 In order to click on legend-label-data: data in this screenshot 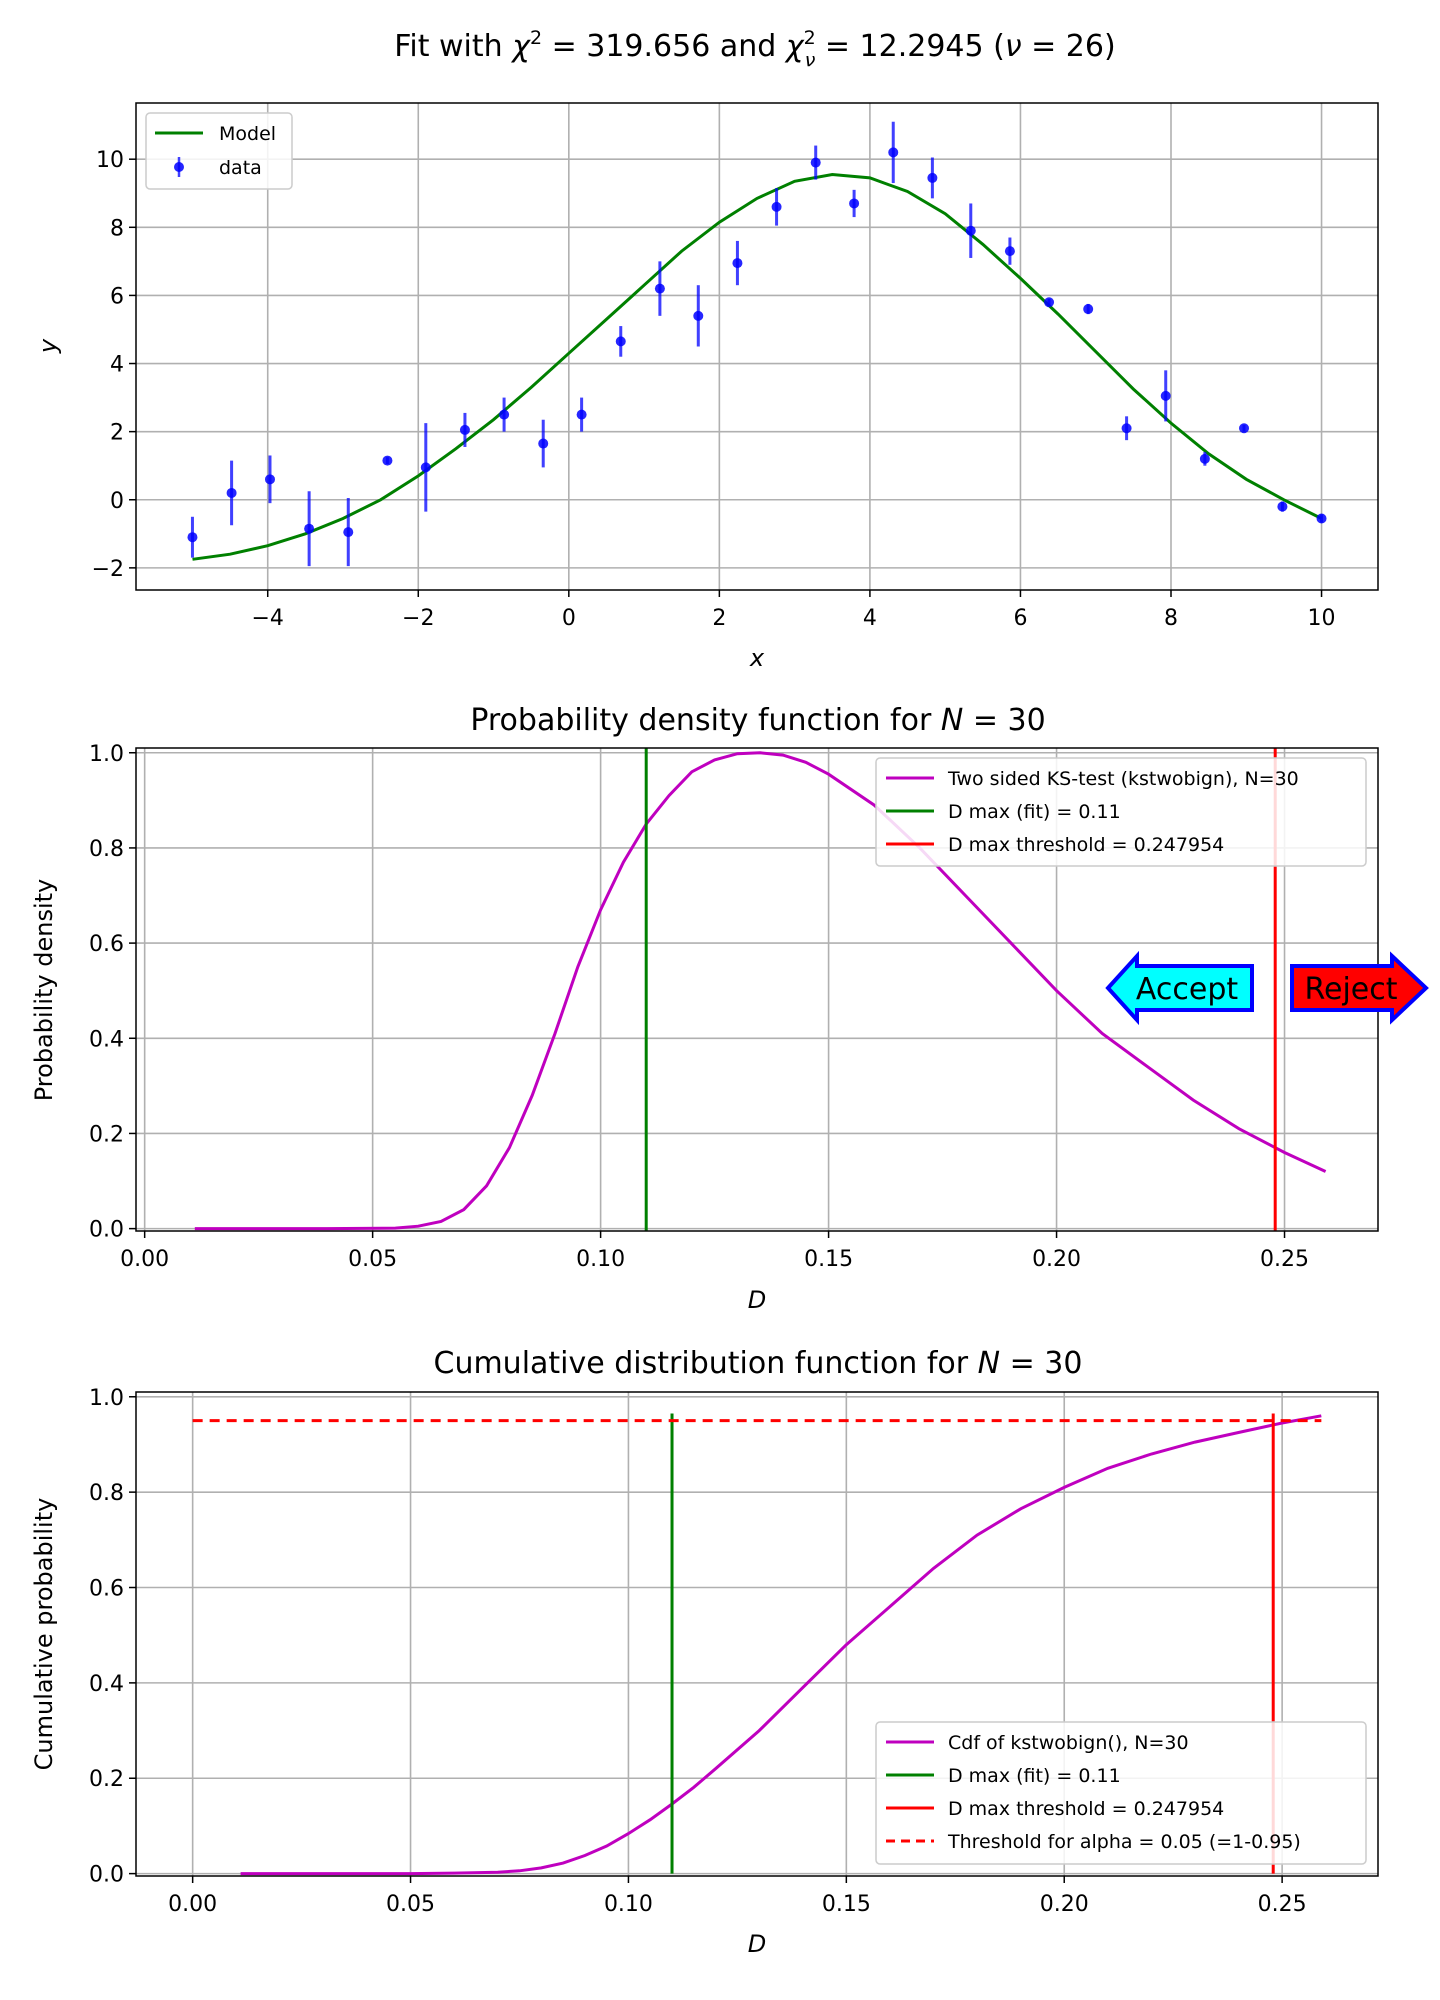, I will do `click(240, 168)`.